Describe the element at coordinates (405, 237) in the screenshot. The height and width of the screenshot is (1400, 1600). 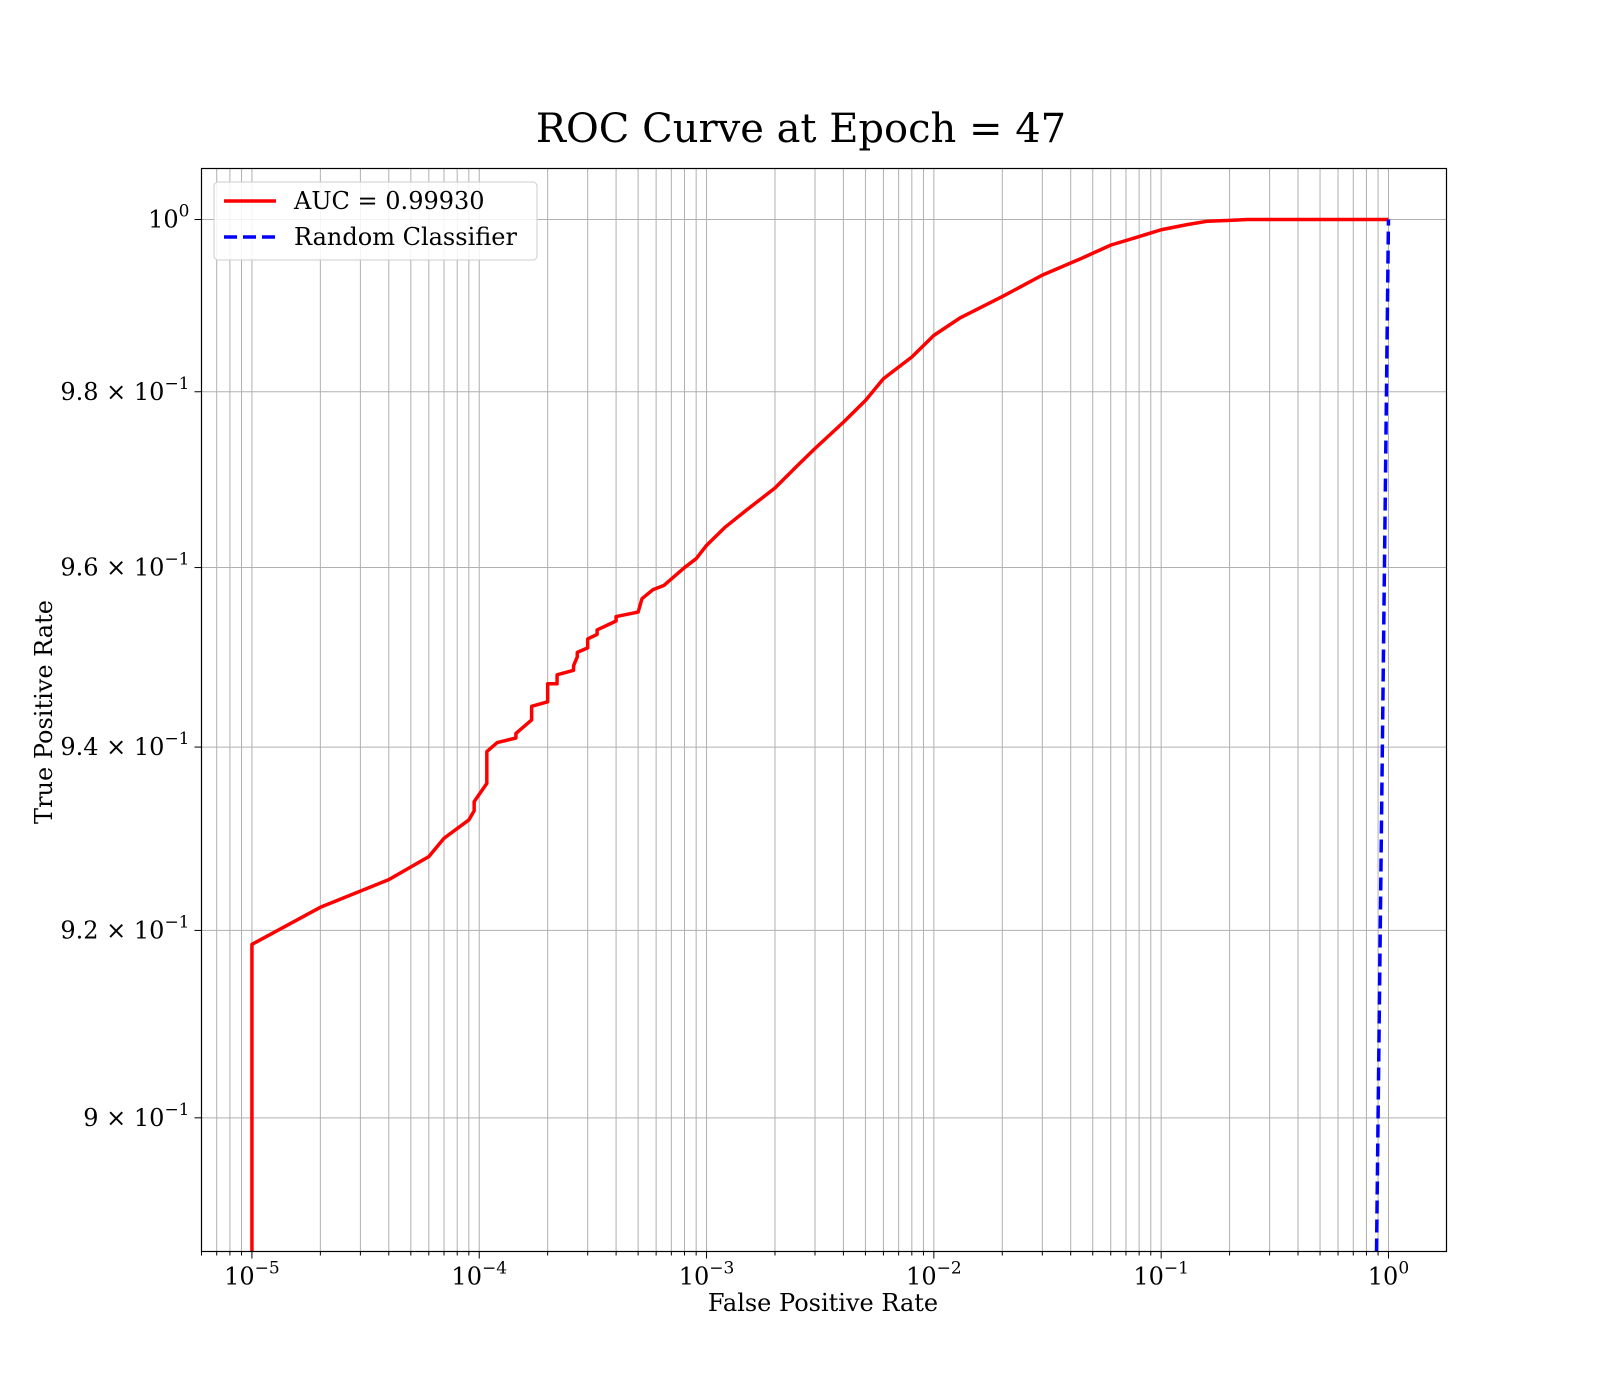
I see `legend-label-random-classifier: Random Classifier` at that location.